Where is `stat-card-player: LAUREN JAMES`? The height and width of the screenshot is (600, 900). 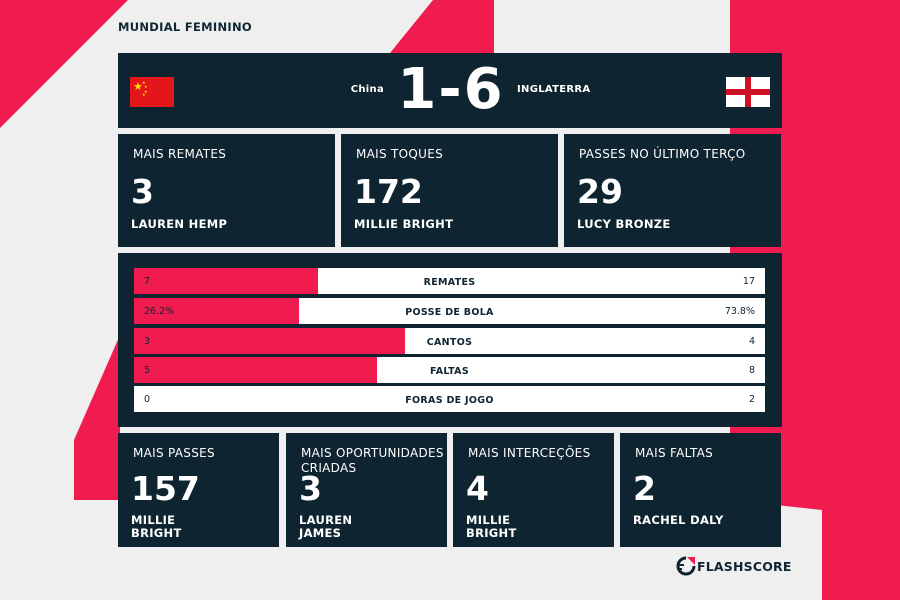 stat-card-player: LAUREN JAMES is located at coordinates (326, 526).